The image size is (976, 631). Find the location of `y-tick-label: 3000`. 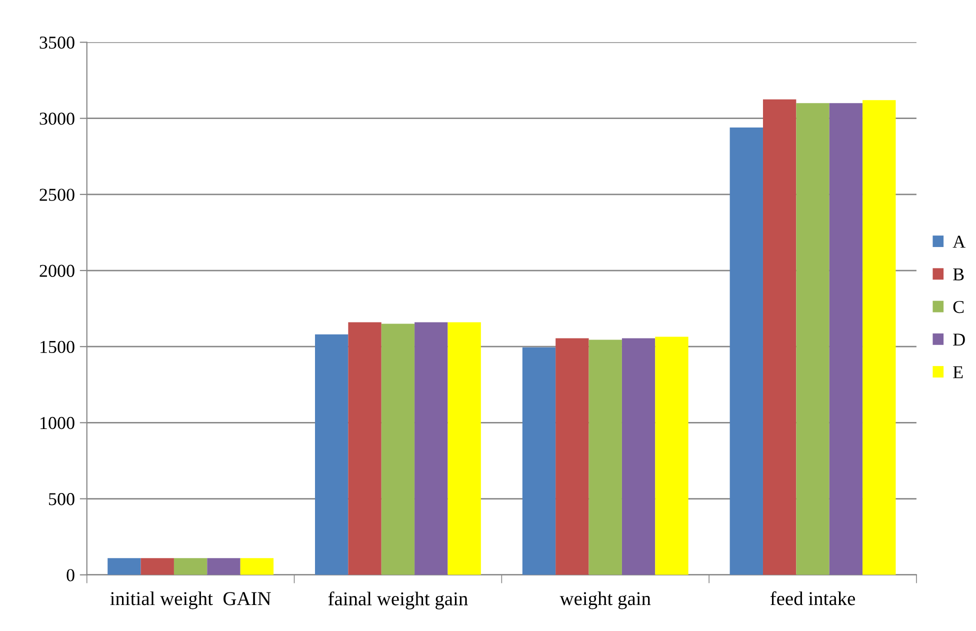

y-tick-label: 3000 is located at coordinates (57, 118).